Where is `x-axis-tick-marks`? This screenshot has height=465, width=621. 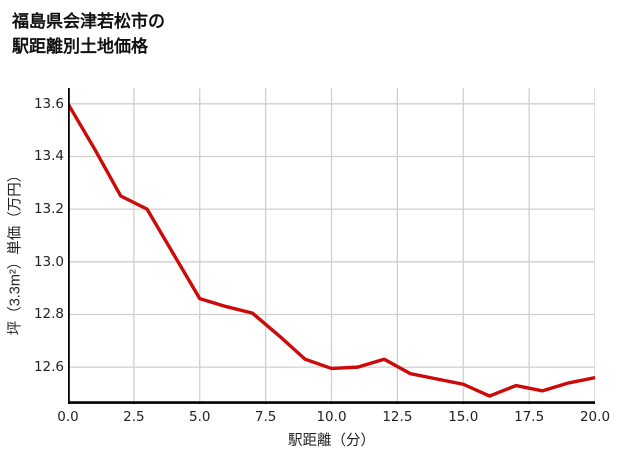 x-axis-tick-marks is located at coordinates (331, 403).